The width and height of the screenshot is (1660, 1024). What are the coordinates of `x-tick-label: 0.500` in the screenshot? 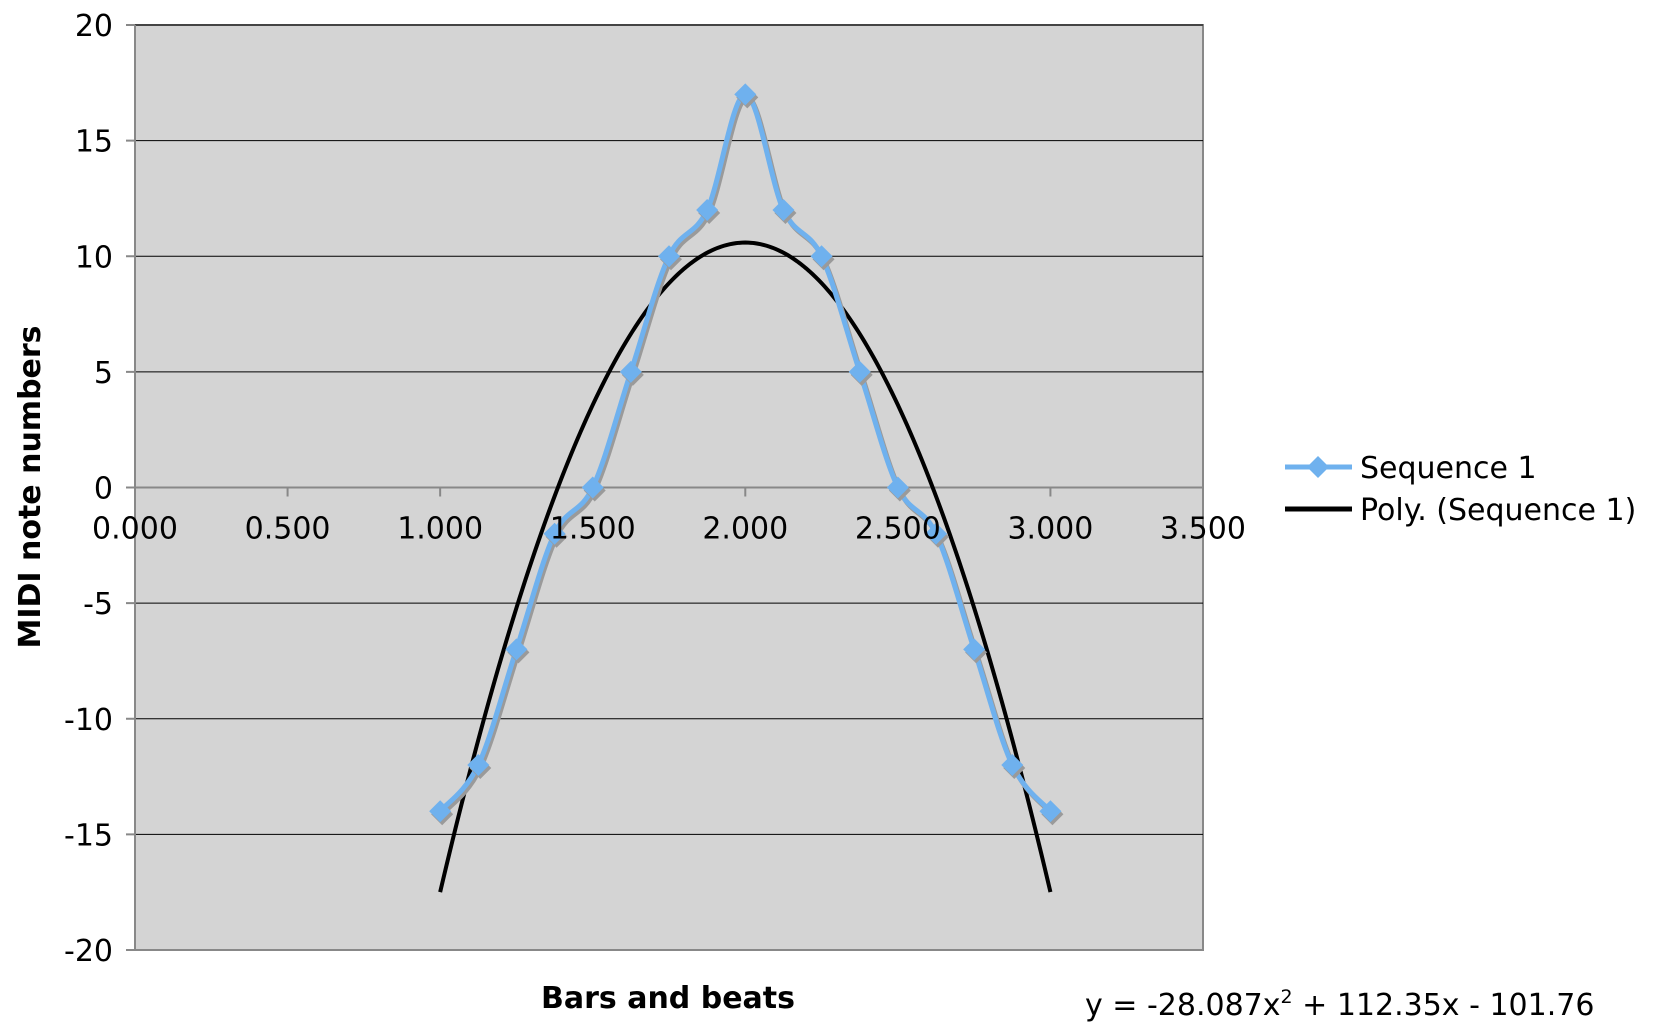 It's located at (288, 529).